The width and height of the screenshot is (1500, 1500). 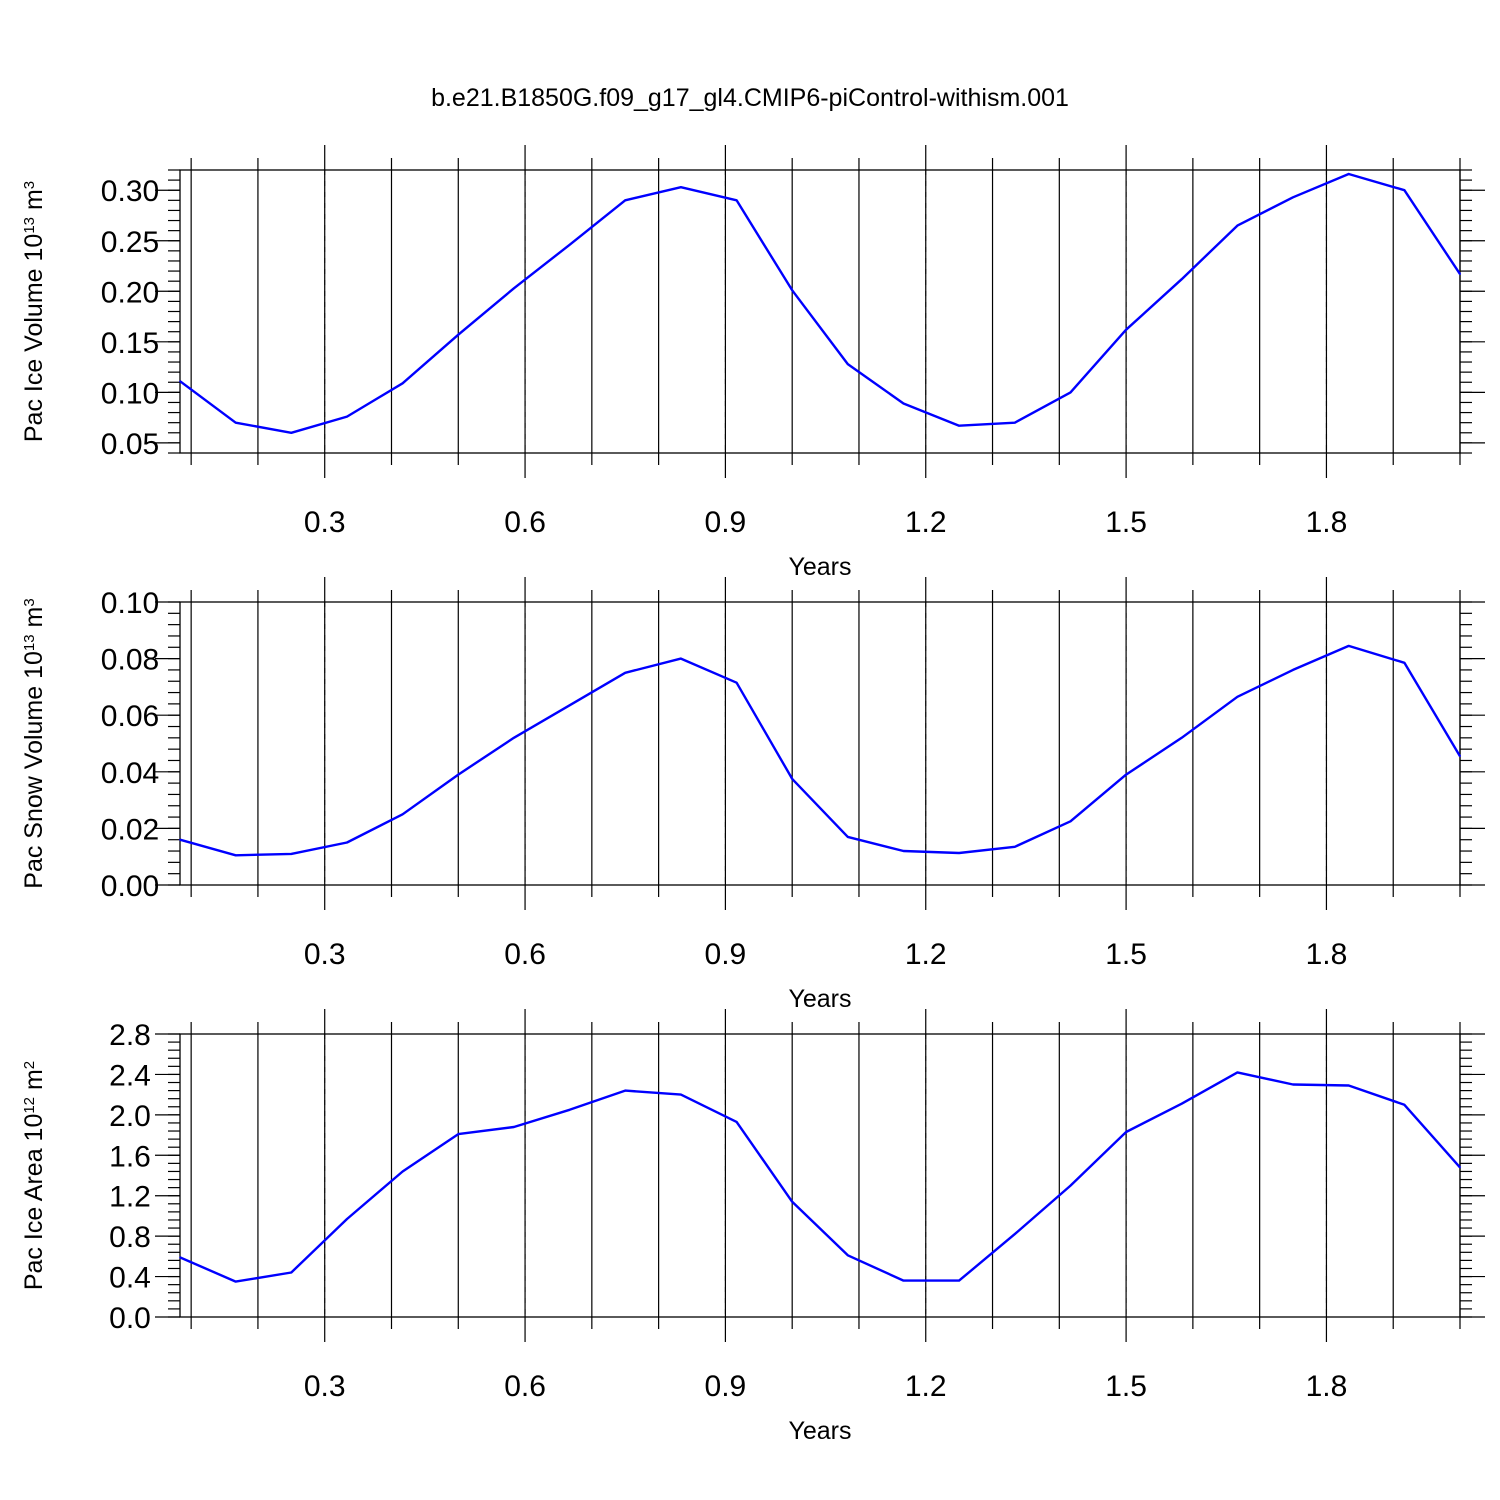 What do you see at coordinates (29, 1065) in the screenshot?
I see `y-axis-label-exponent: 2` at bounding box center [29, 1065].